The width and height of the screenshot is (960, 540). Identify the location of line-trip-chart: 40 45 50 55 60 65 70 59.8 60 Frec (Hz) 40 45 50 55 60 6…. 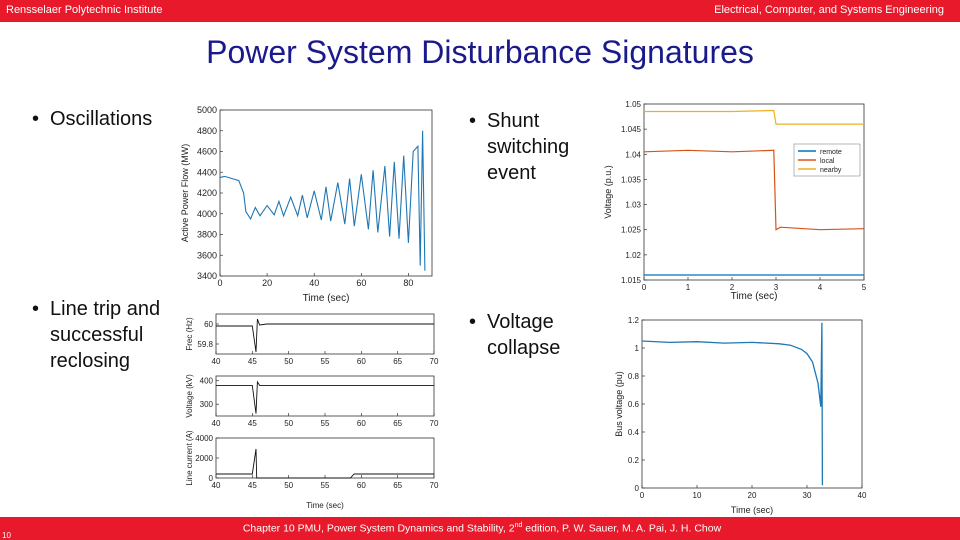
(312, 411).